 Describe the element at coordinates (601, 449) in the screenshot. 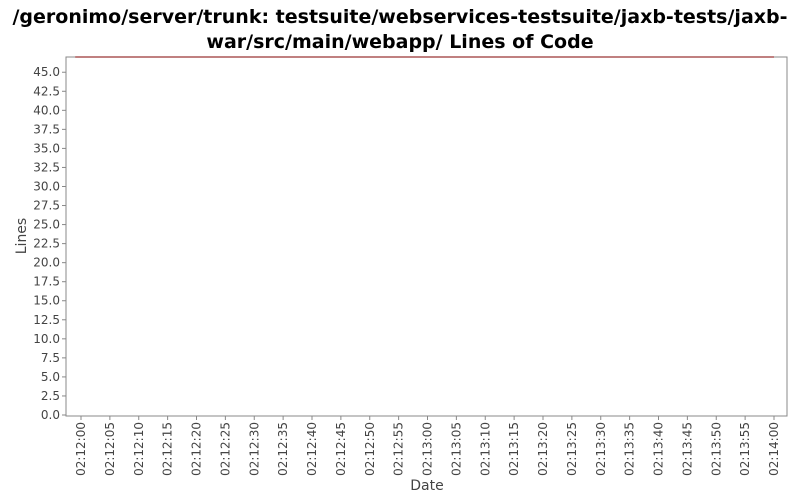

I see `x-tick-label: 02:13:30` at that location.